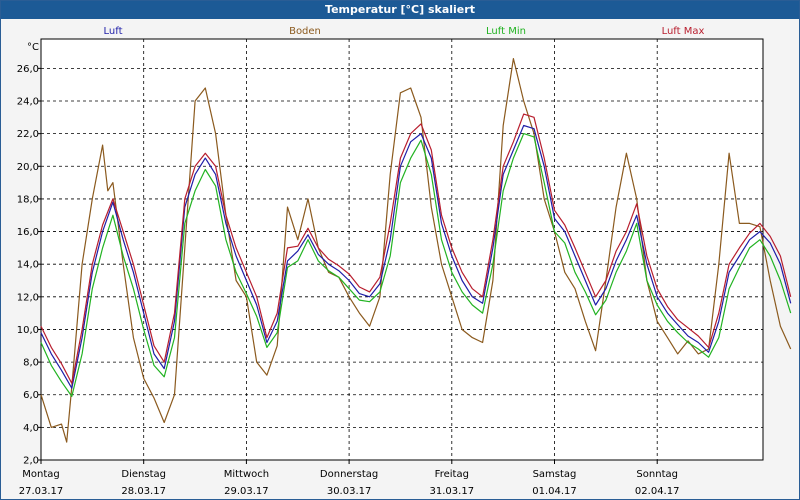  What do you see at coordinates (28, 232) in the screenshot?
I see `y-tick-label: 16,0` at bounding box center [28, 232].